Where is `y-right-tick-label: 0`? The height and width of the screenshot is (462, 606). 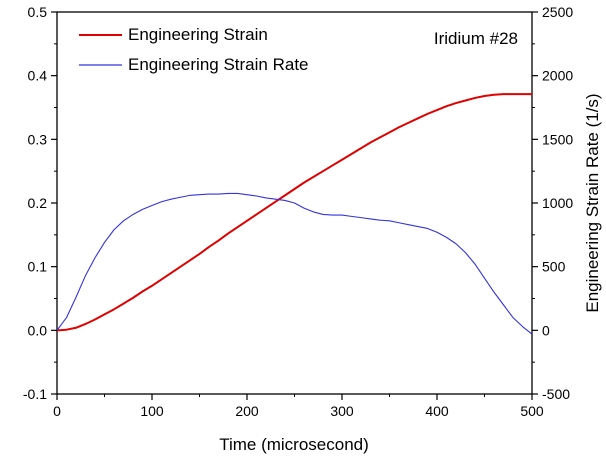
y-right-tick-label: 0 is located at coordinates (546, 330).